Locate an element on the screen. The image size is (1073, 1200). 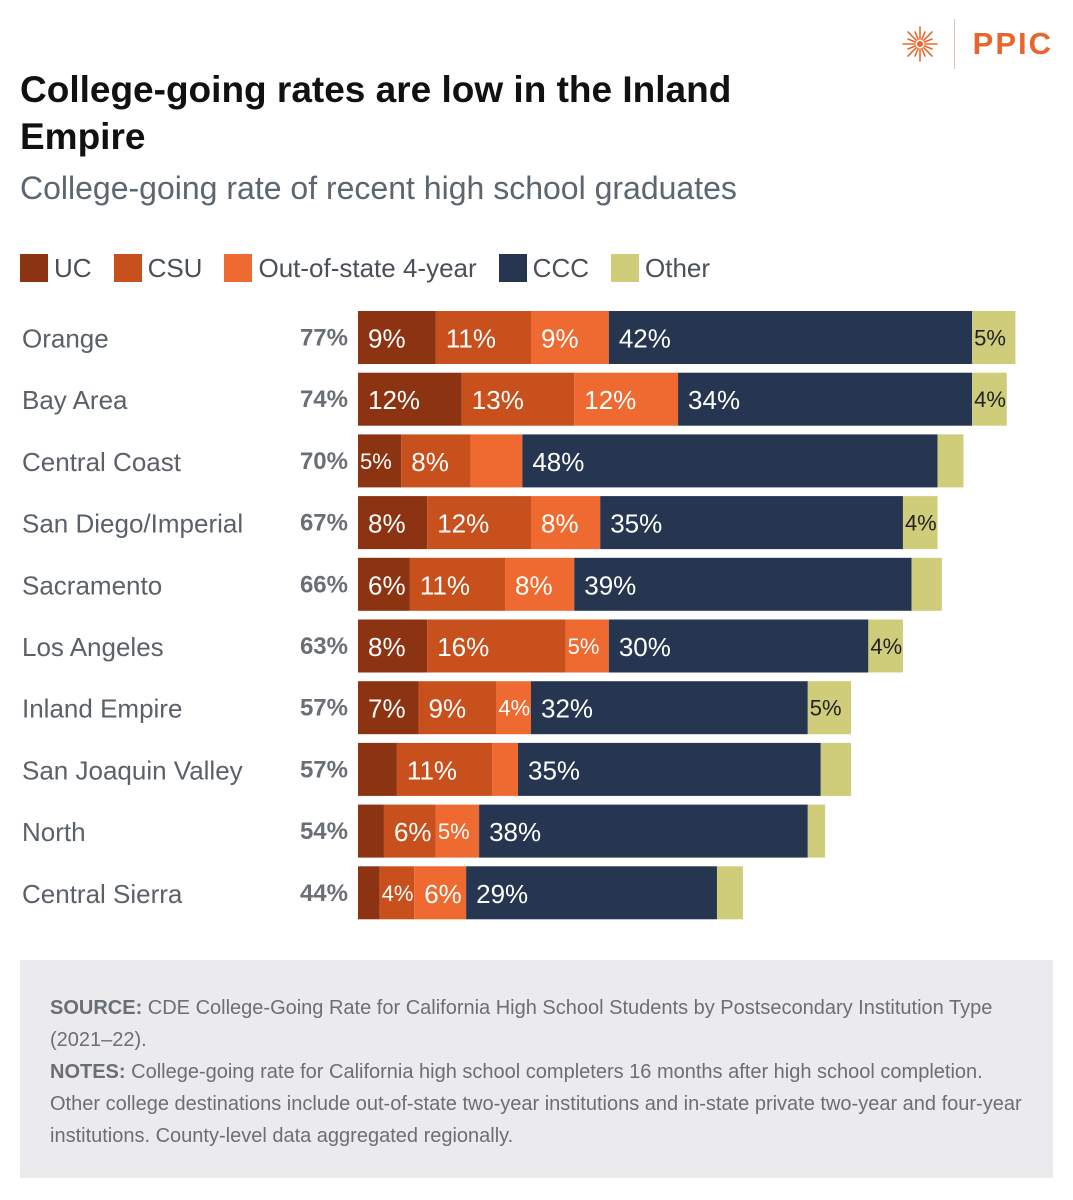
bar-segment-san-diego-imperial-ccc is located at coordinates (751, 523).